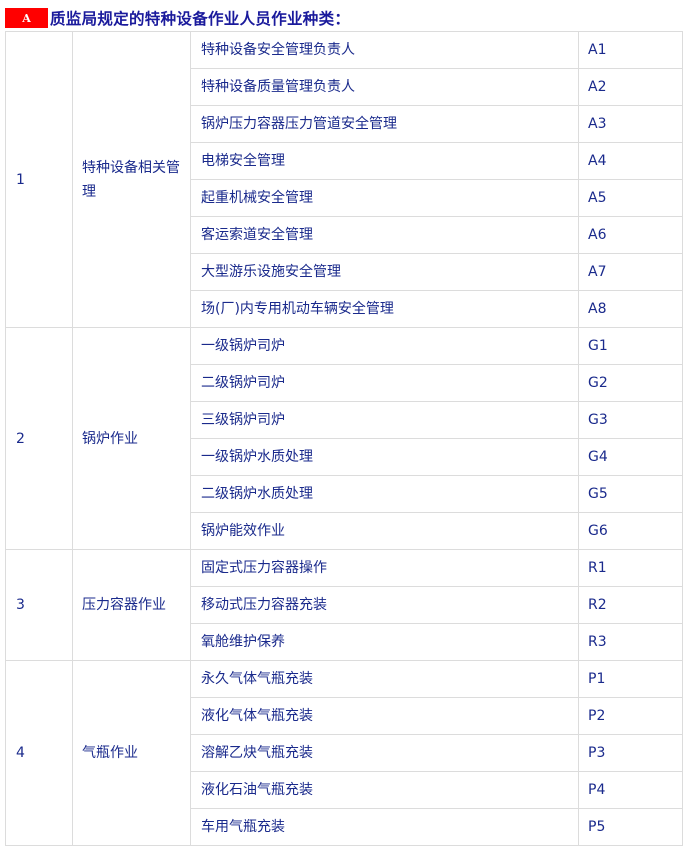  What do you see at coordinates (630, 531) in the screenshot?
I see `operation-code: G6` at bounding box center [630, 531].